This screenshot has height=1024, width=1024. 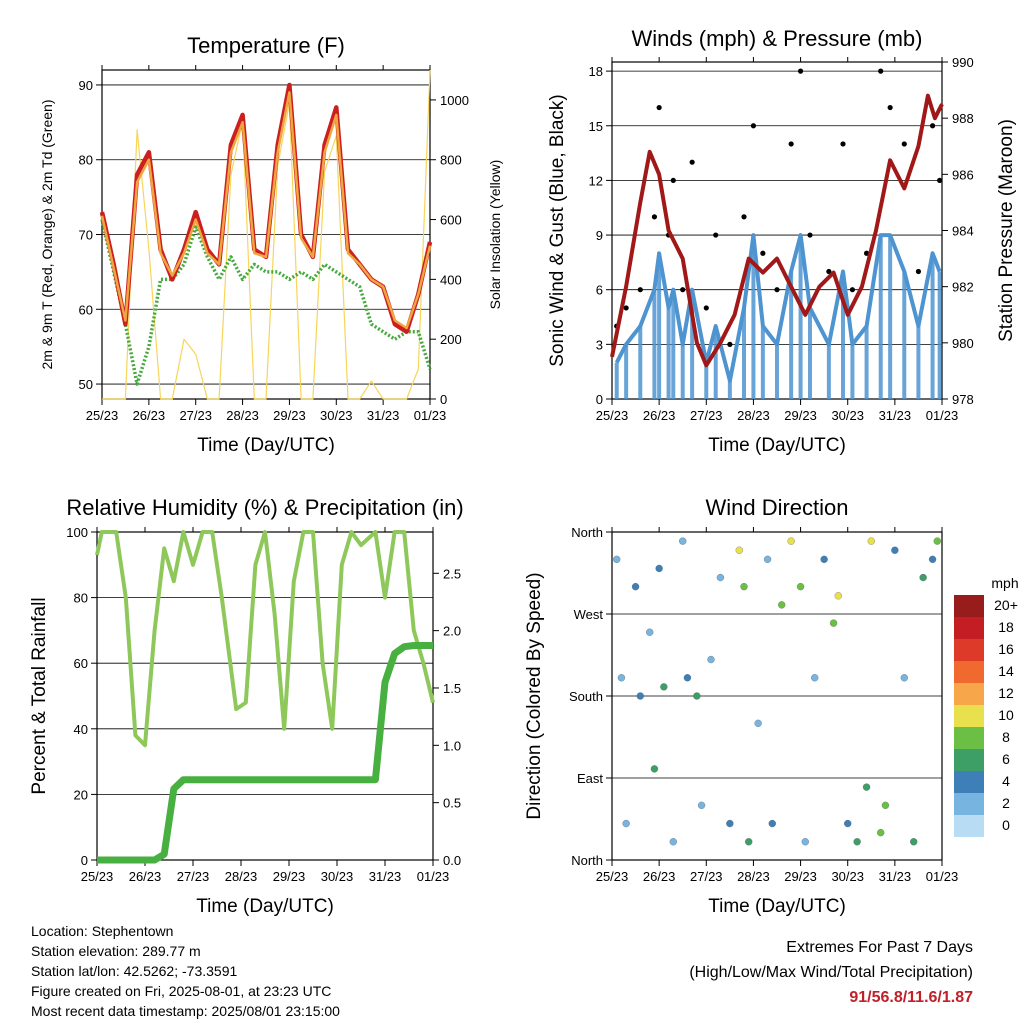 I want to click on series-temp9m-line, so click(x=266, y=210).